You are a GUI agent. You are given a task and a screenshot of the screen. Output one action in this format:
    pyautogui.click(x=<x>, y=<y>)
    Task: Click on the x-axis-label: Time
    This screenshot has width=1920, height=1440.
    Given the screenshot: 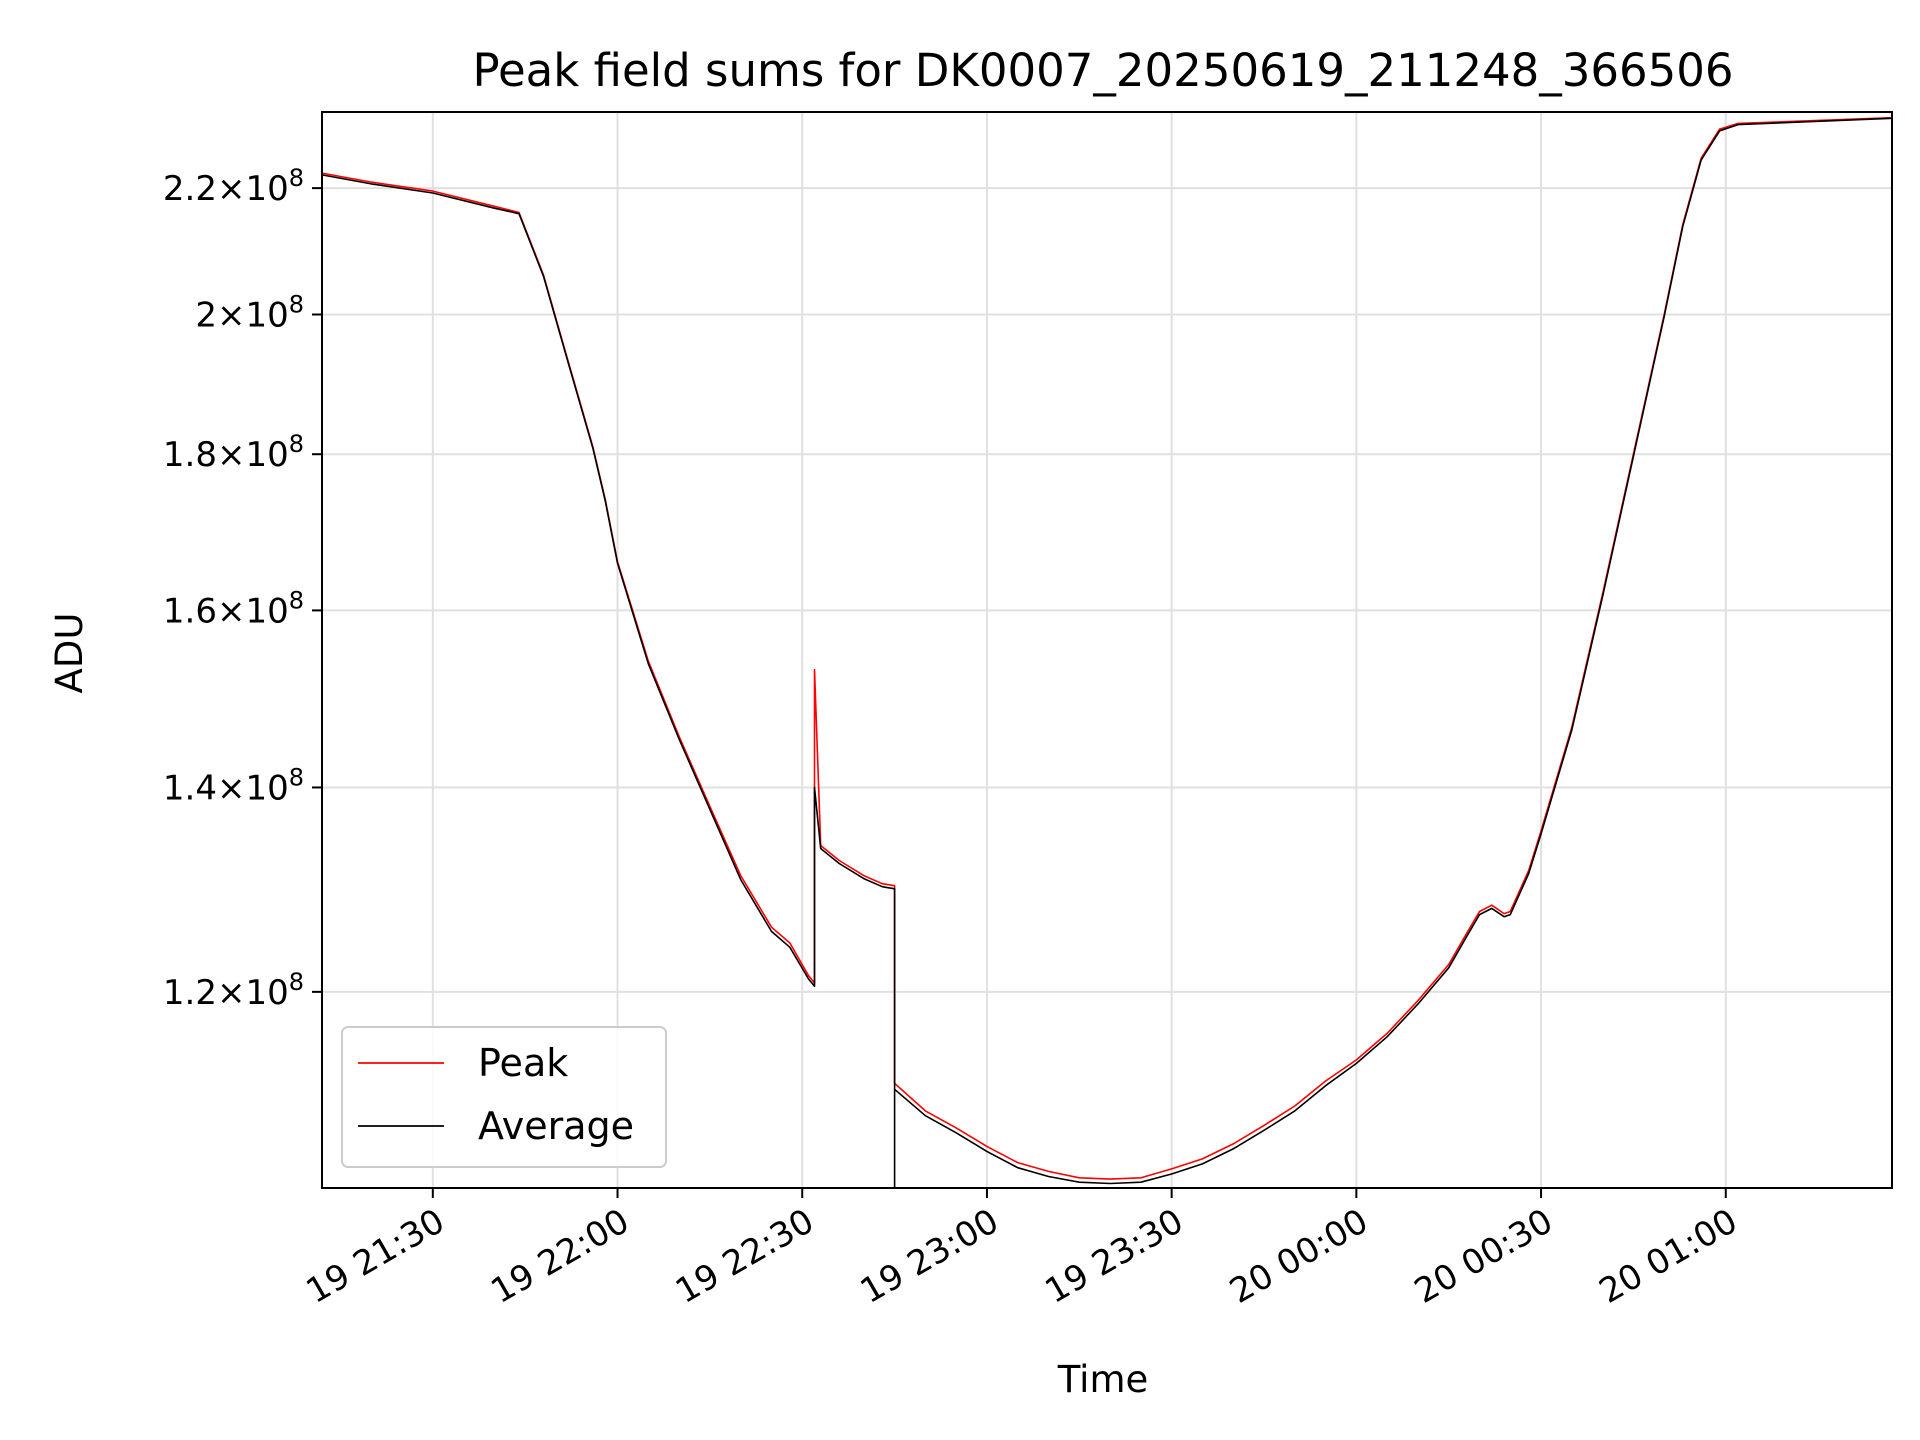 What is the action you would take?
    pyautogui.click(x=1103, y=1379)
    